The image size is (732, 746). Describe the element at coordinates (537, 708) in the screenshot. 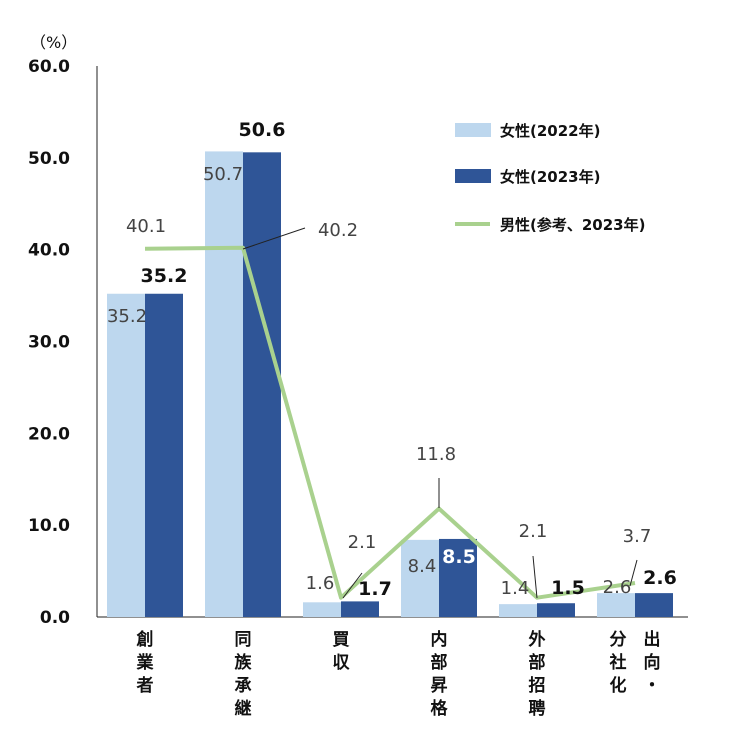

I see `category-label: 聘` at that location.